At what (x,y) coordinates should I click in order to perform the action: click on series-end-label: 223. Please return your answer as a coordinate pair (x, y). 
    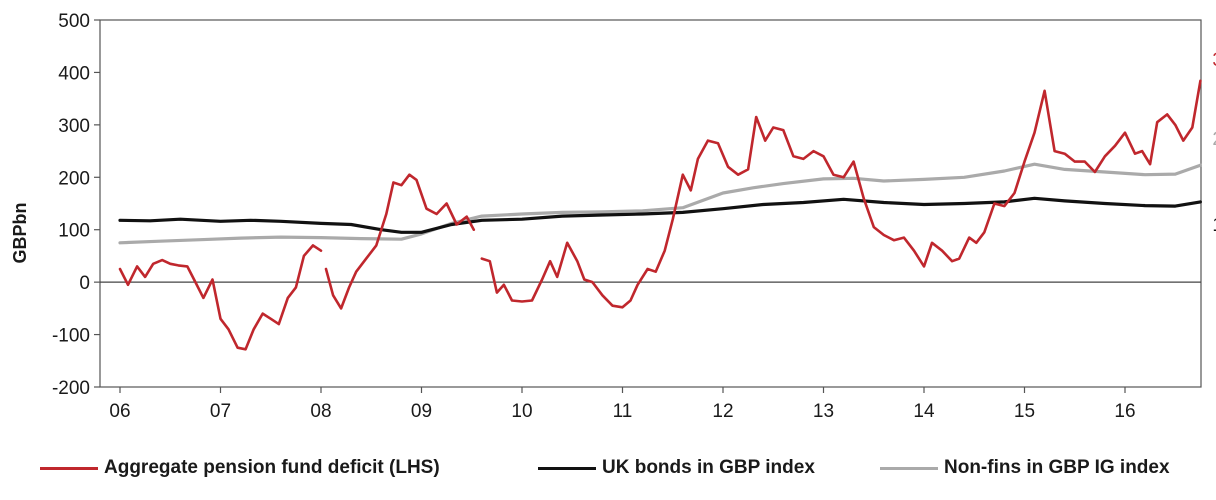
    Looking at the image, I should click on (1214, 139).